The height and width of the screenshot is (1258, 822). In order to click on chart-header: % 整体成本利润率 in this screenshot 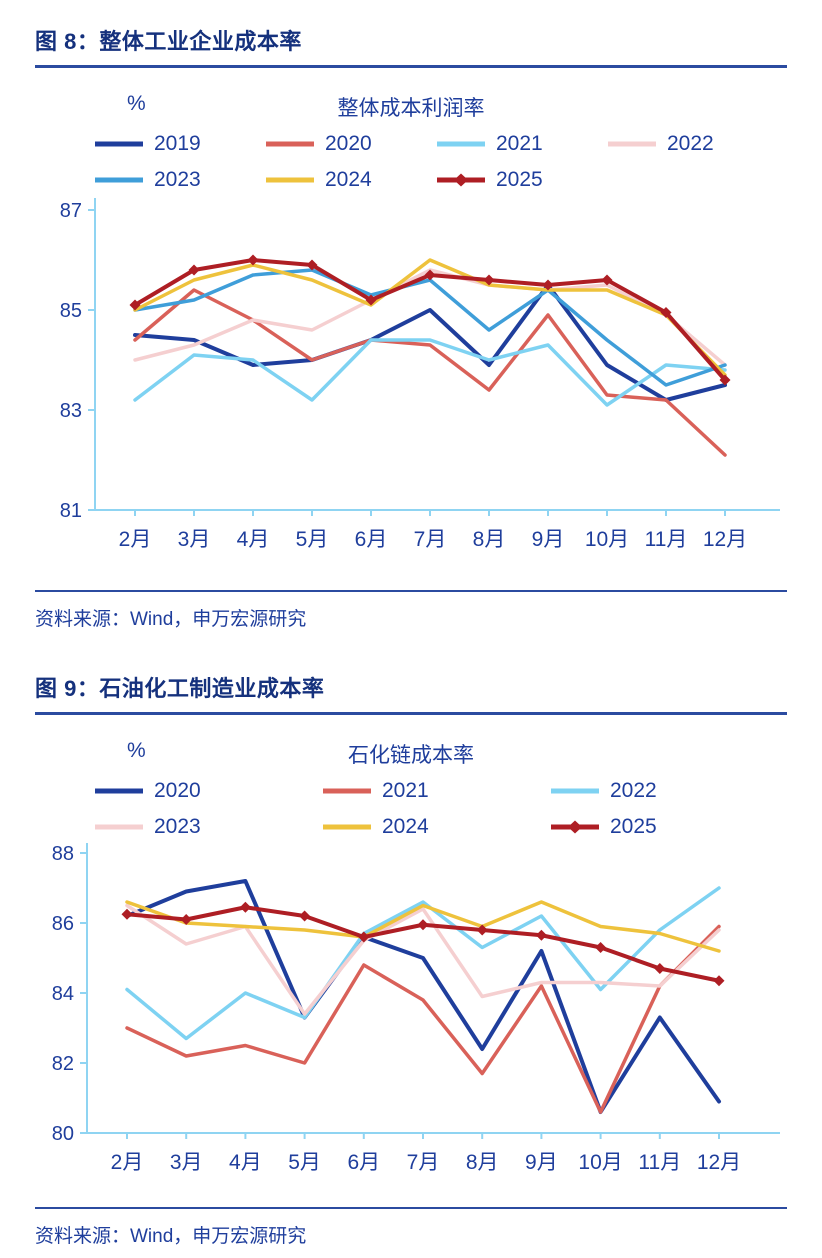, I will do `click(411, 107)`.